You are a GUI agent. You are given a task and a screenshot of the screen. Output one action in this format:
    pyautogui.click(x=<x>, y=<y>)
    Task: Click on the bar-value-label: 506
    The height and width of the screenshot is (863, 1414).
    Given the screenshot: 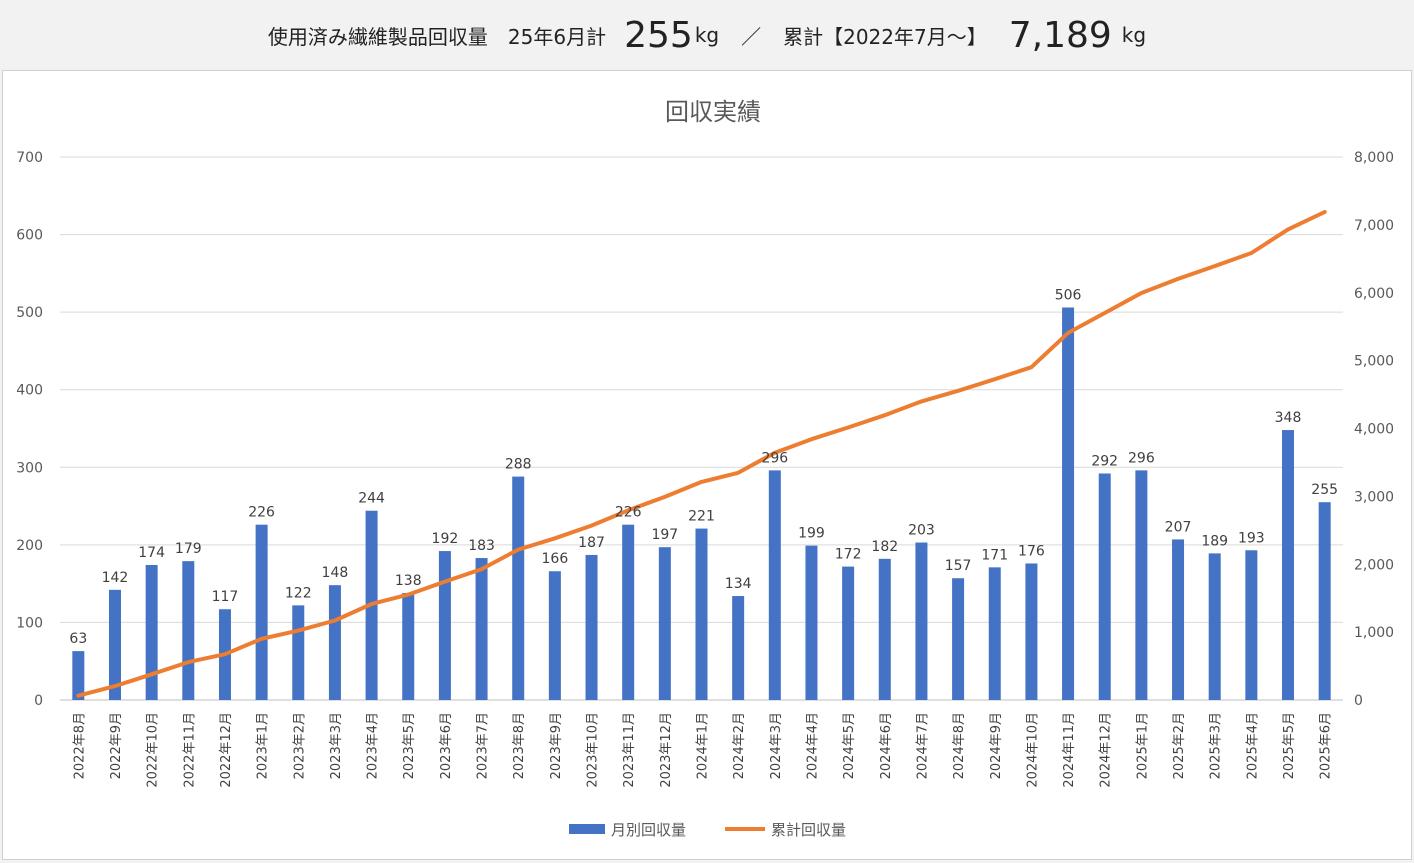 What is the action you would take?
    pyautogui.click(x=1068, y=295)
    